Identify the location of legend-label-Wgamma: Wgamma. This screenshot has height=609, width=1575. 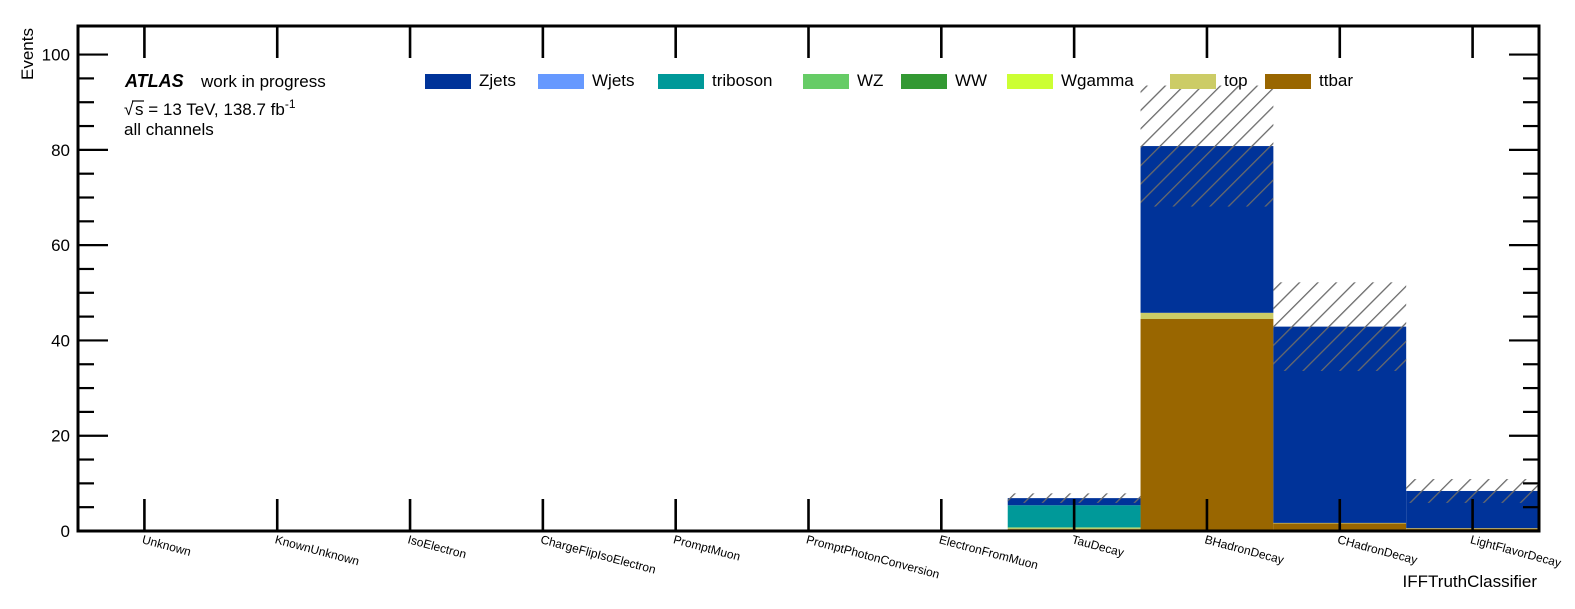
(1097, 80).